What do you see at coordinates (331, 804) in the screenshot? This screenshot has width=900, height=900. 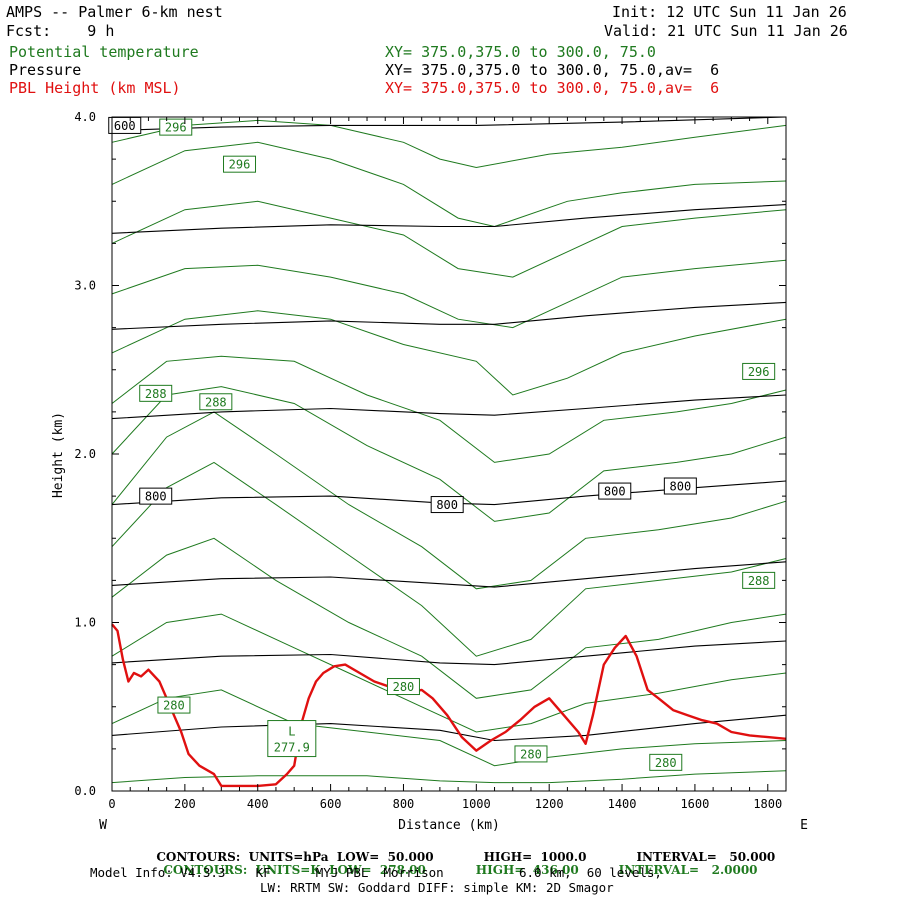 I see `x-tick-label: 600` at bounding box center [331, 804].